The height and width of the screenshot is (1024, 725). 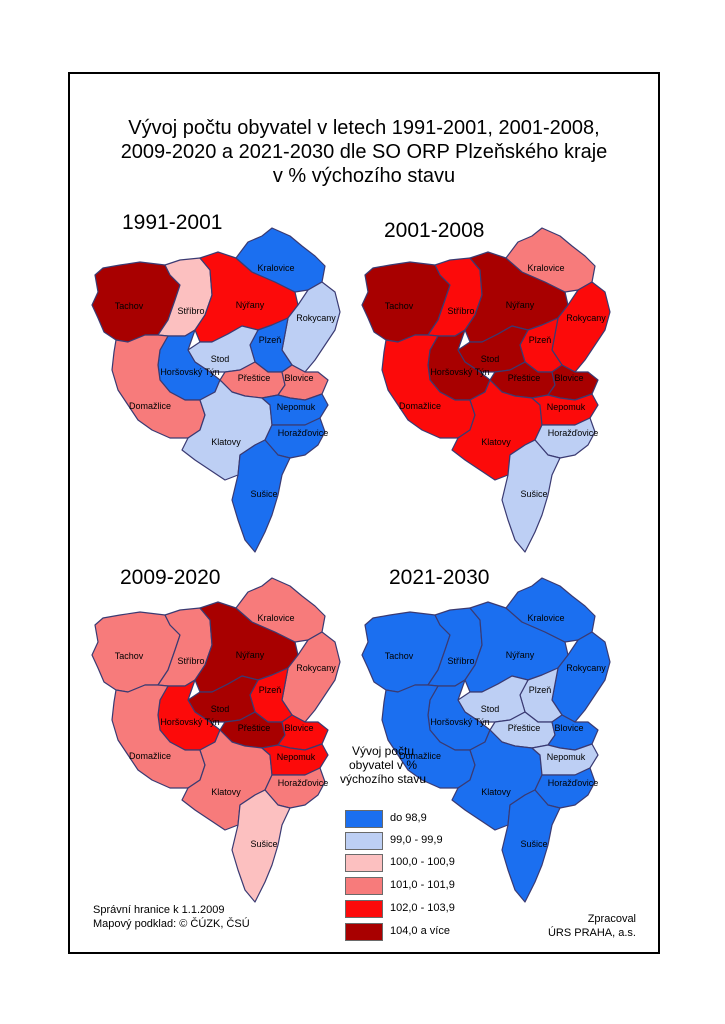 I want to click on map-heading-2009-2020: 2009-2020, so click(x=170, y=577).